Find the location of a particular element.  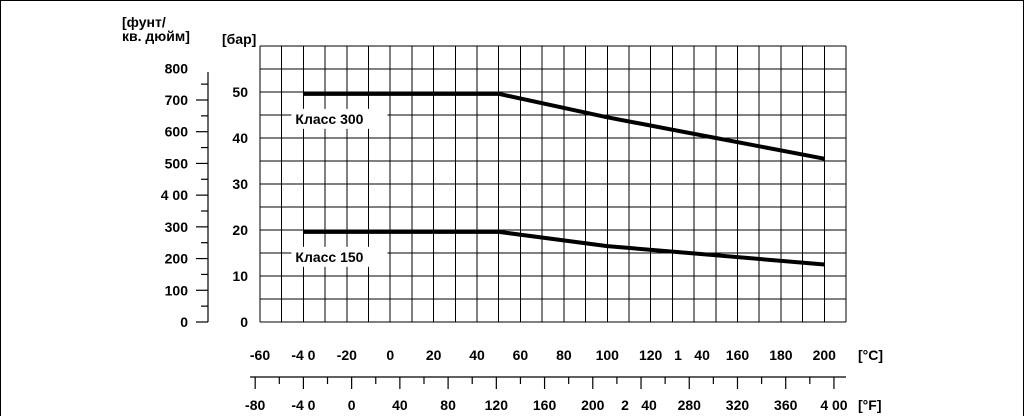

y-tick-label-bar: 40 is located at coordinates (240, 138).